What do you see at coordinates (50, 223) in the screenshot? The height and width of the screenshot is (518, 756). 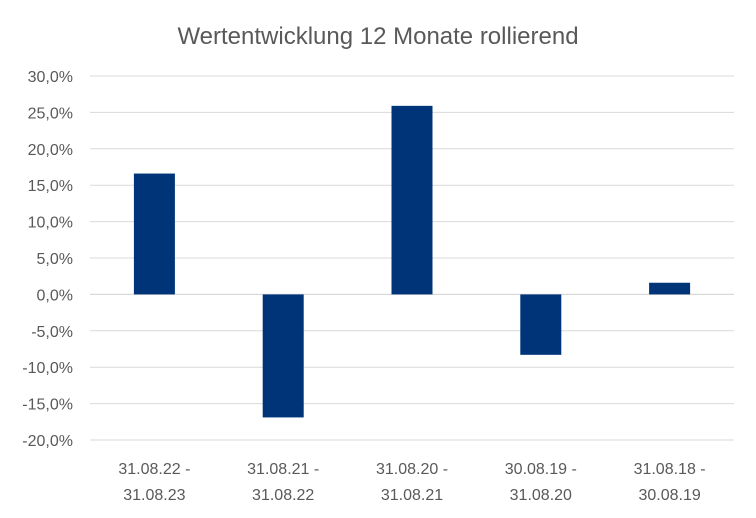 I see `y-tick-label: 10,0%` at bounding box center [50, 223].